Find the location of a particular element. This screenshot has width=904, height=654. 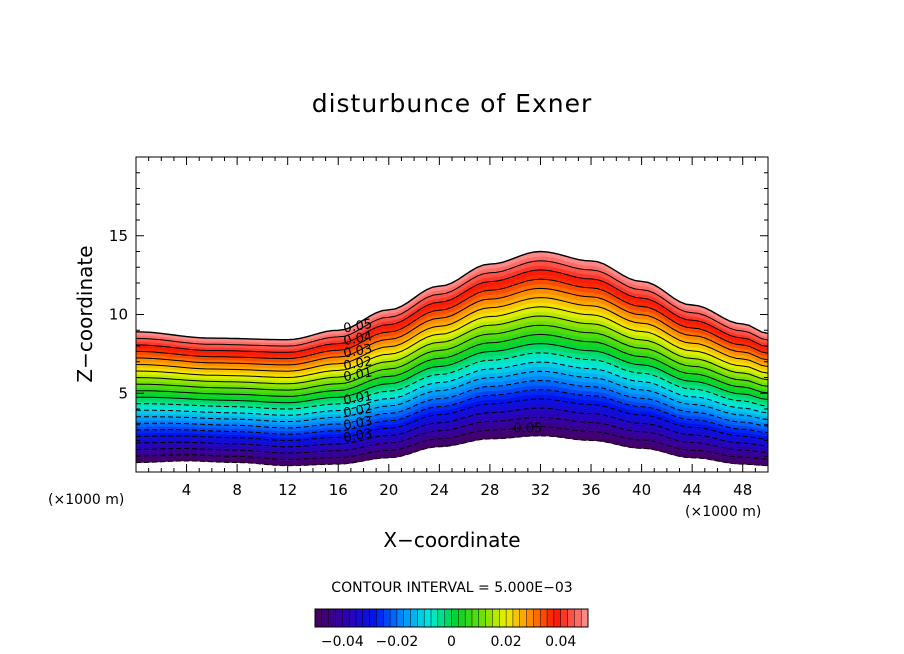

colorbar-tick-label: −0.04 is located at coordinates (342, 642).